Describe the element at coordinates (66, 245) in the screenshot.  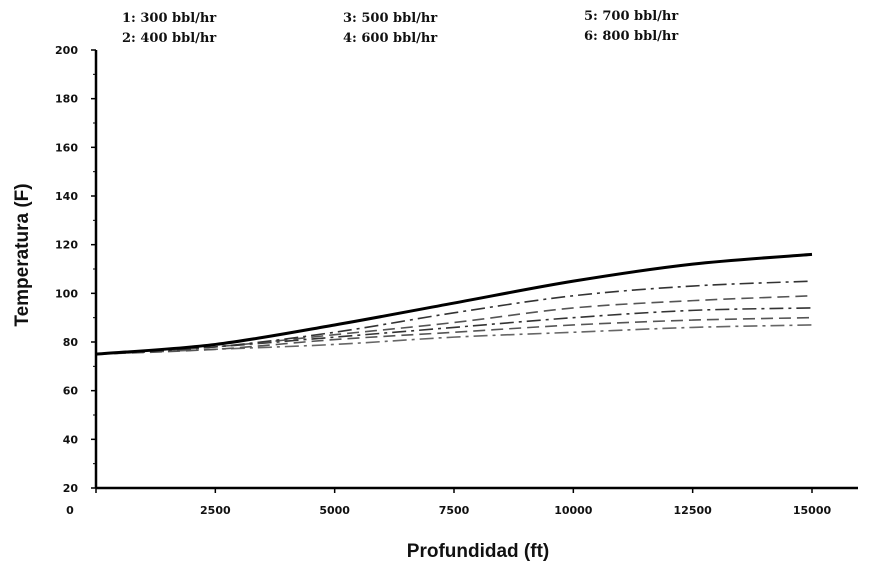
I see `y-tick-label: 120` at that location.